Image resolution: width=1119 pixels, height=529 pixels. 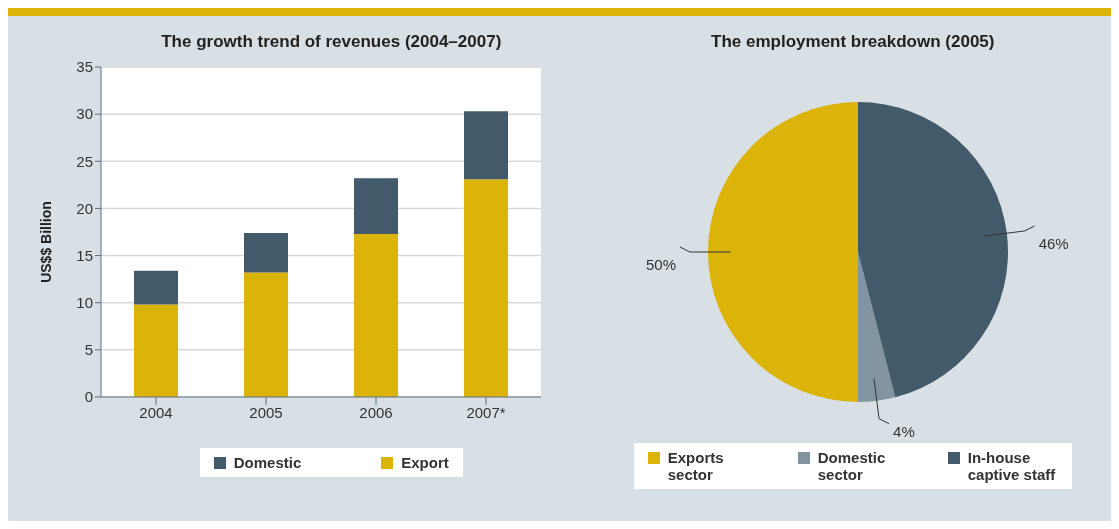 What do you see at coordinates (696, 466) in the screenshot?
I see `legend-label: Exports sector` at bounding box center [696, 466].